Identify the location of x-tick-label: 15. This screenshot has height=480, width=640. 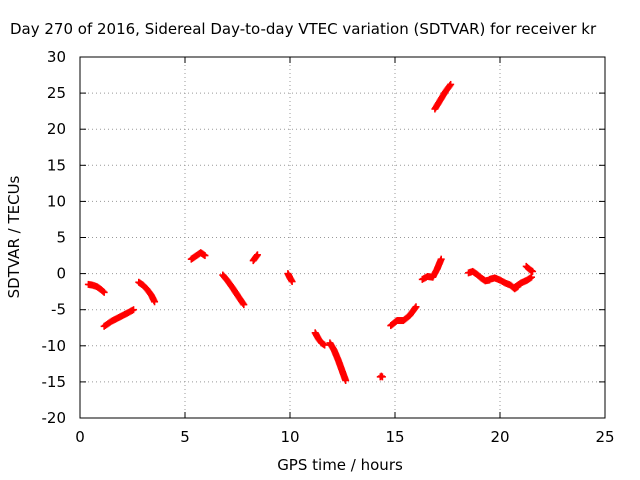
(394, 437).